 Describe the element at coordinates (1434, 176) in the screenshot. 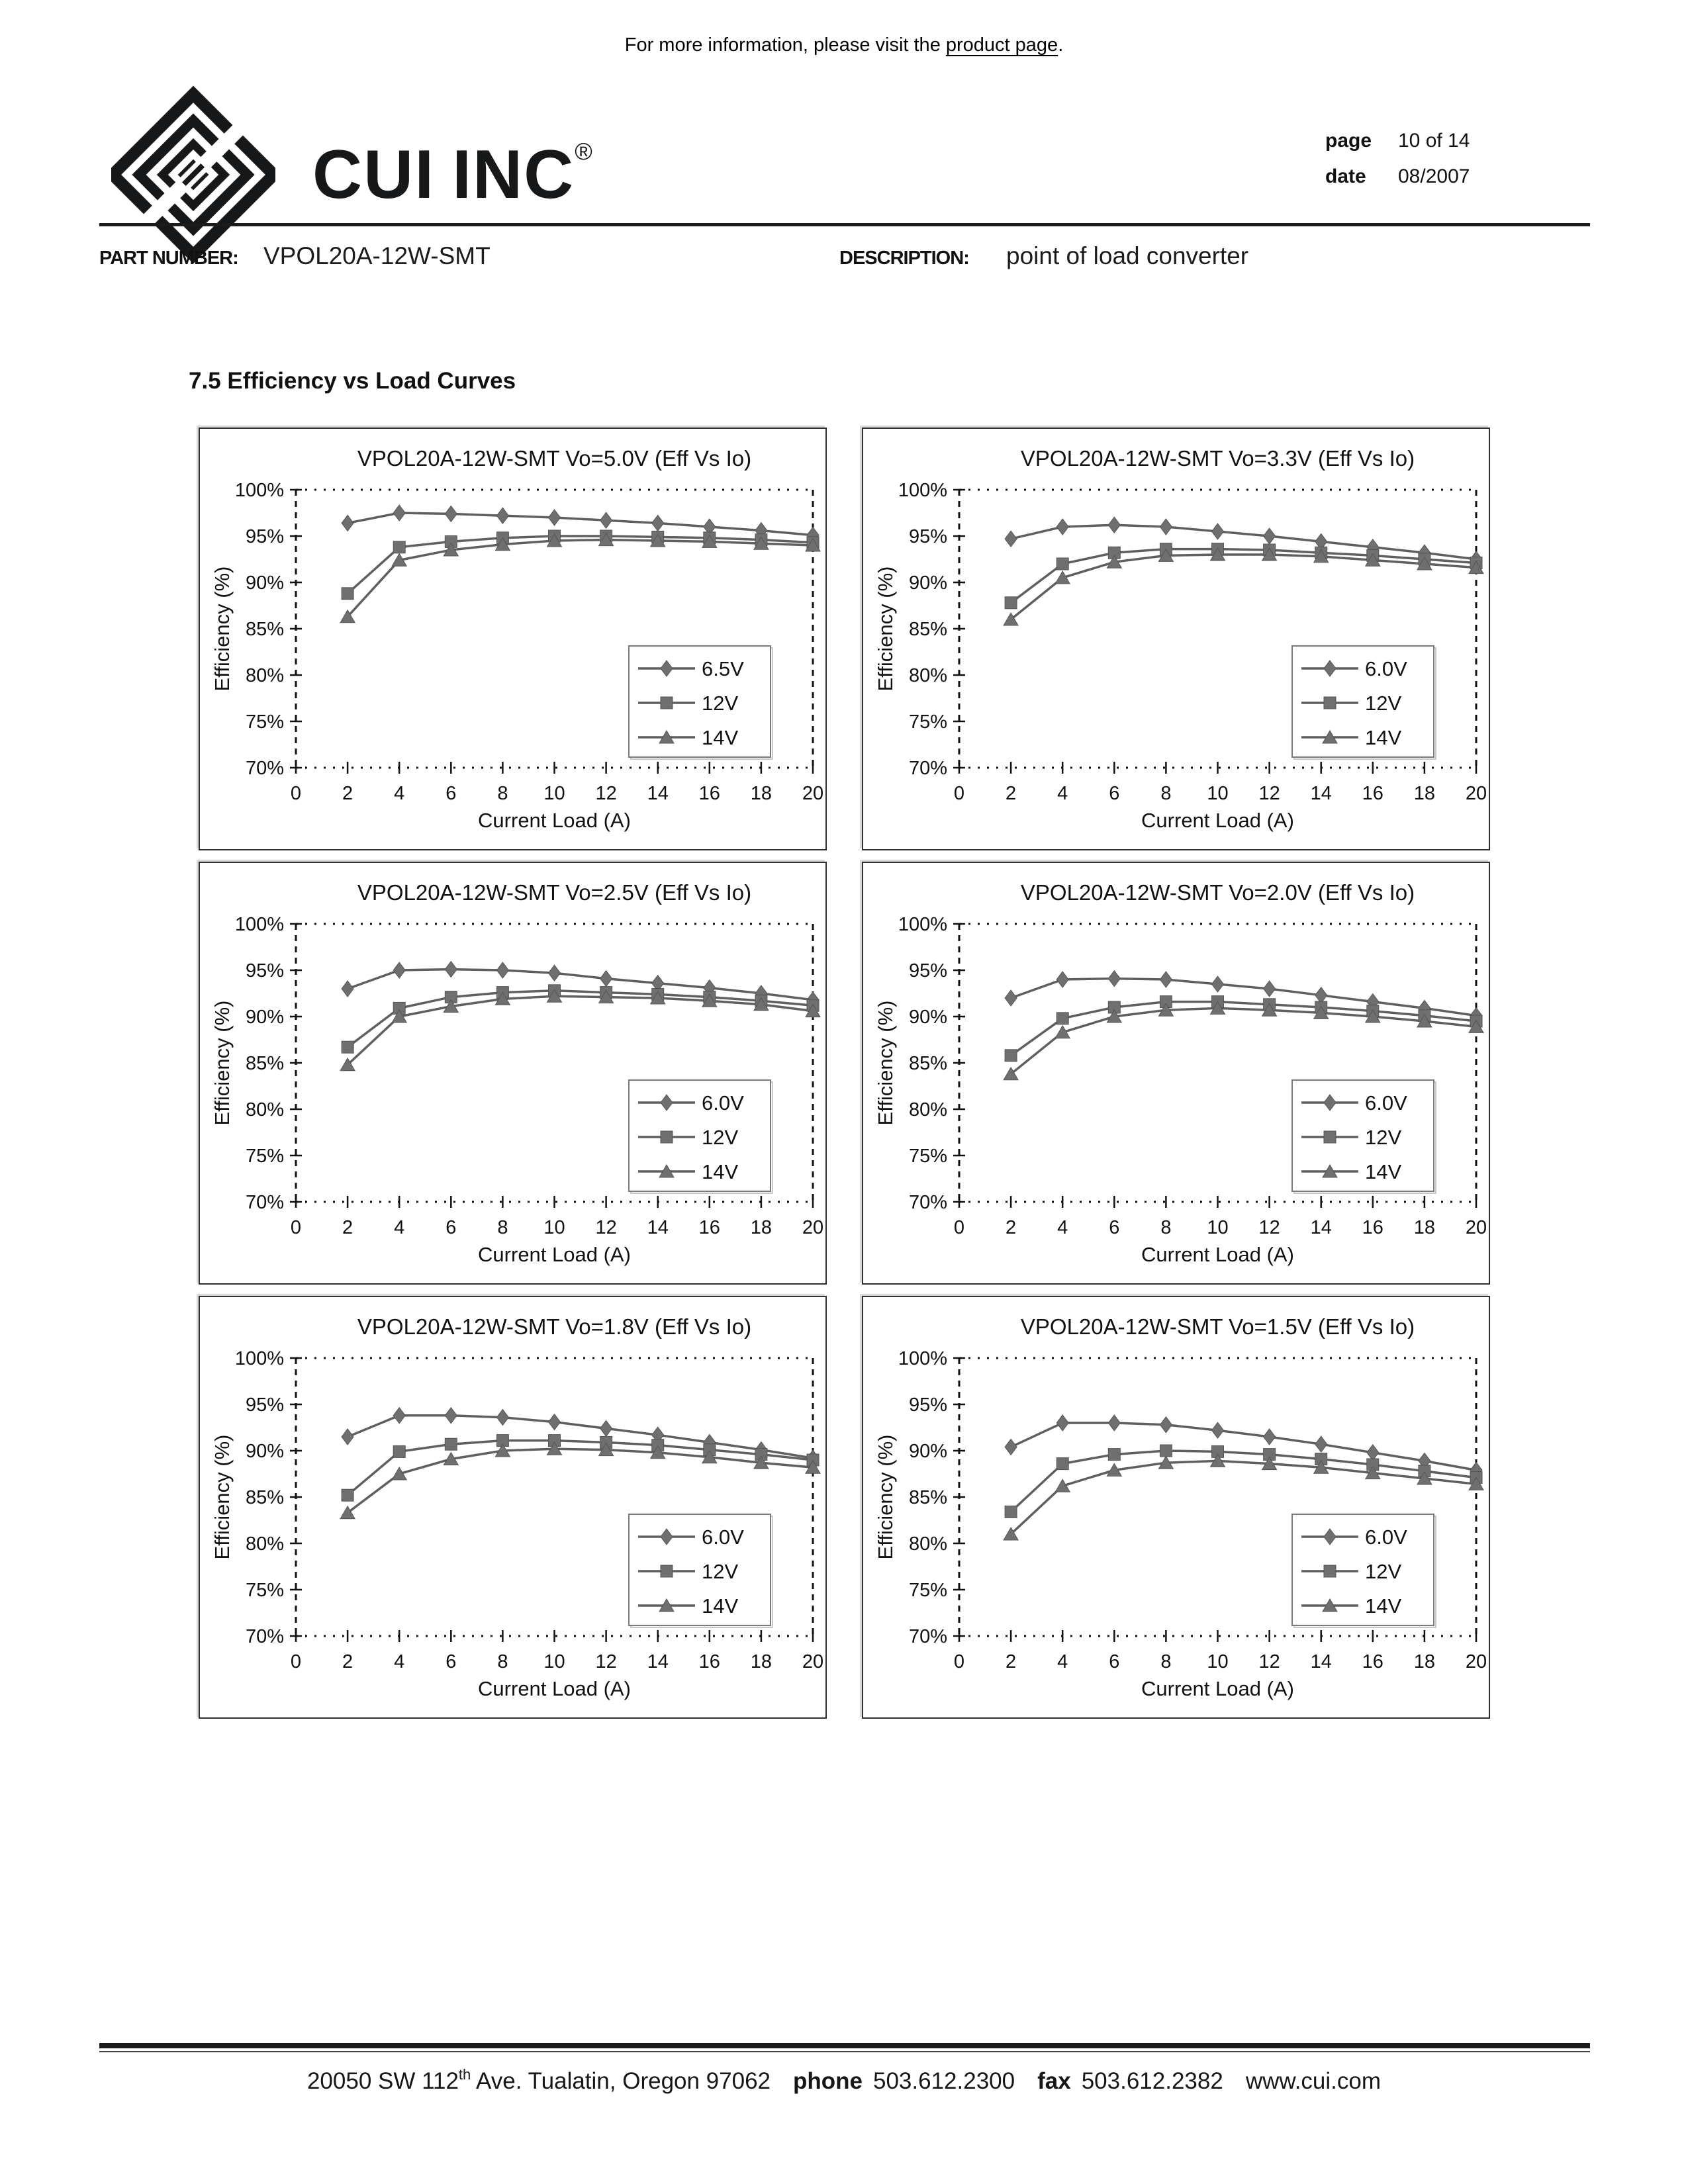

I see `date-value: 08/2007` at that location.